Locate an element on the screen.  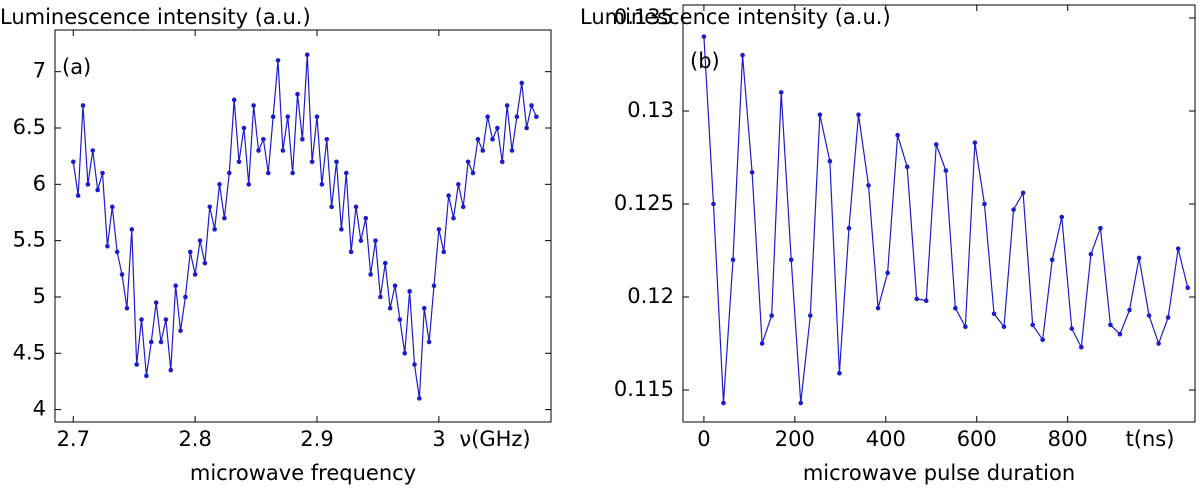
y-tick-label: 0.125 is located at coordinates (644, 203).